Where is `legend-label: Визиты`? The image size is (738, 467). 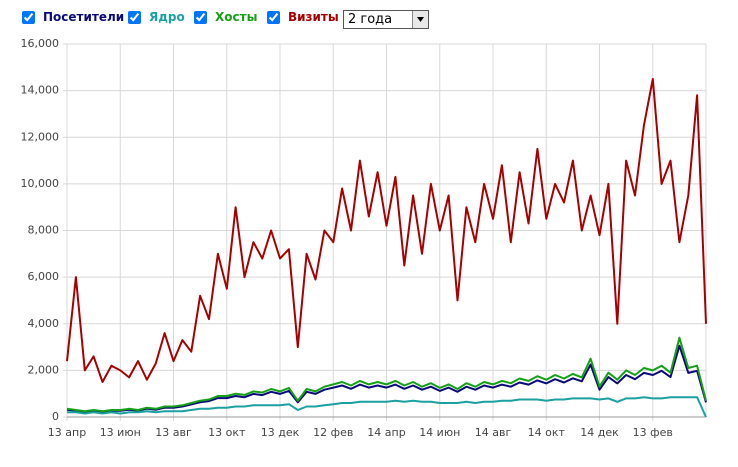
legend-label: Визиты is located at coordinates (313, 17).